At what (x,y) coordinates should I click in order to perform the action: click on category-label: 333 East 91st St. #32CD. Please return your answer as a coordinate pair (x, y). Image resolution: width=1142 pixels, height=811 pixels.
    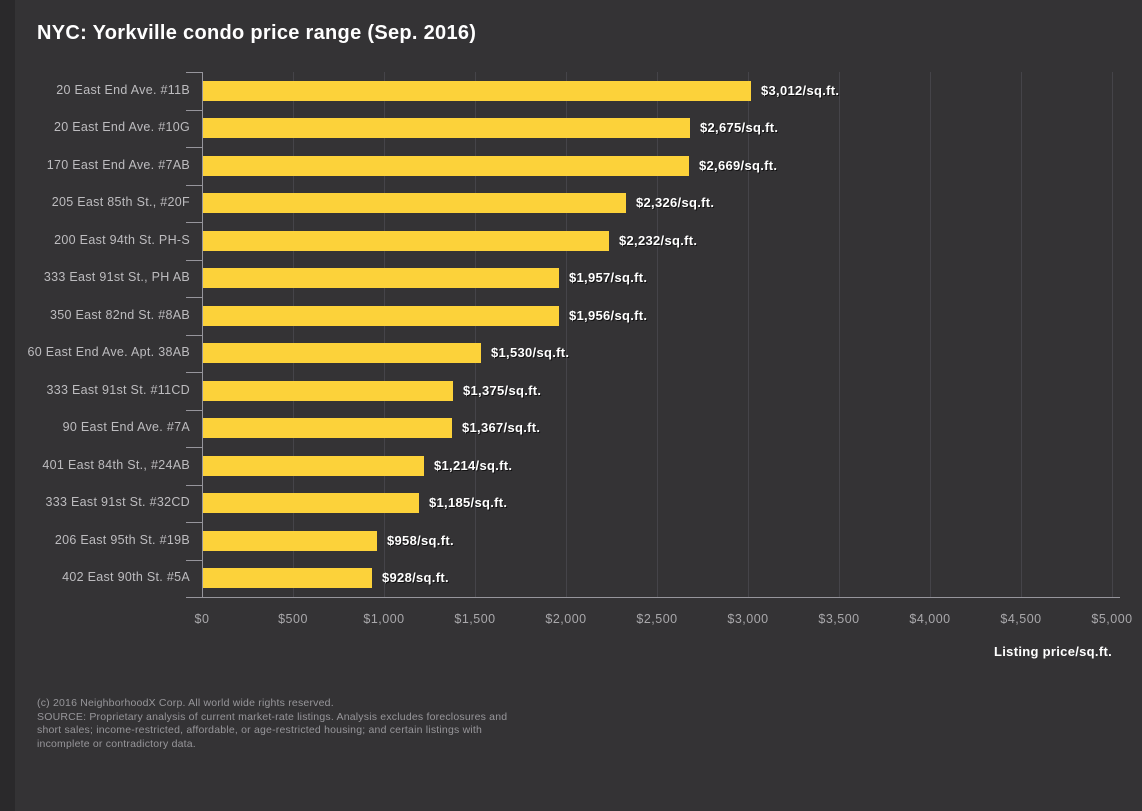
    Looking at the image, I should click on (117, 502).